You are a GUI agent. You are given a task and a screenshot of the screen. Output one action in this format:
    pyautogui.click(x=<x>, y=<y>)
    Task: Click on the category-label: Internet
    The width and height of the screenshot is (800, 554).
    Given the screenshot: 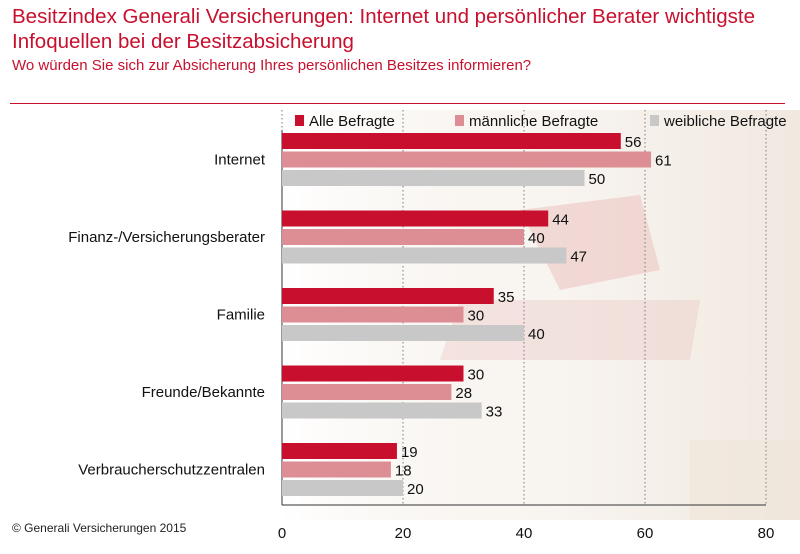 What is the action you would take?
    pyautogui.click(x=240, y=160)
    